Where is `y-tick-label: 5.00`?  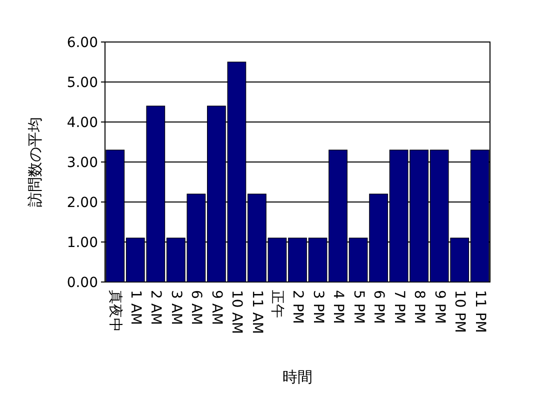 y-tick-label: 5.00 is located at coordinates (82, 83).